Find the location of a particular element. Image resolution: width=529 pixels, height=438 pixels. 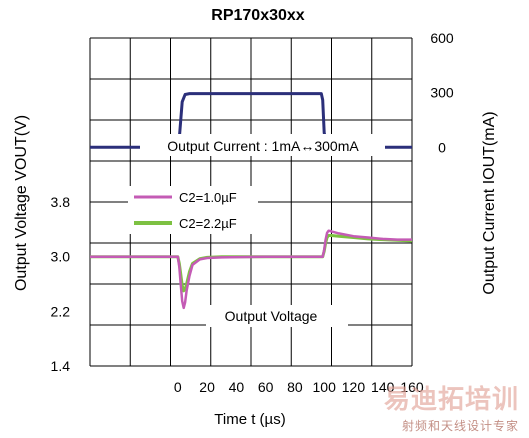

left-axis-ticks: 1.4 2.2 3.0 3.8 is located at coordinates (61, 284).